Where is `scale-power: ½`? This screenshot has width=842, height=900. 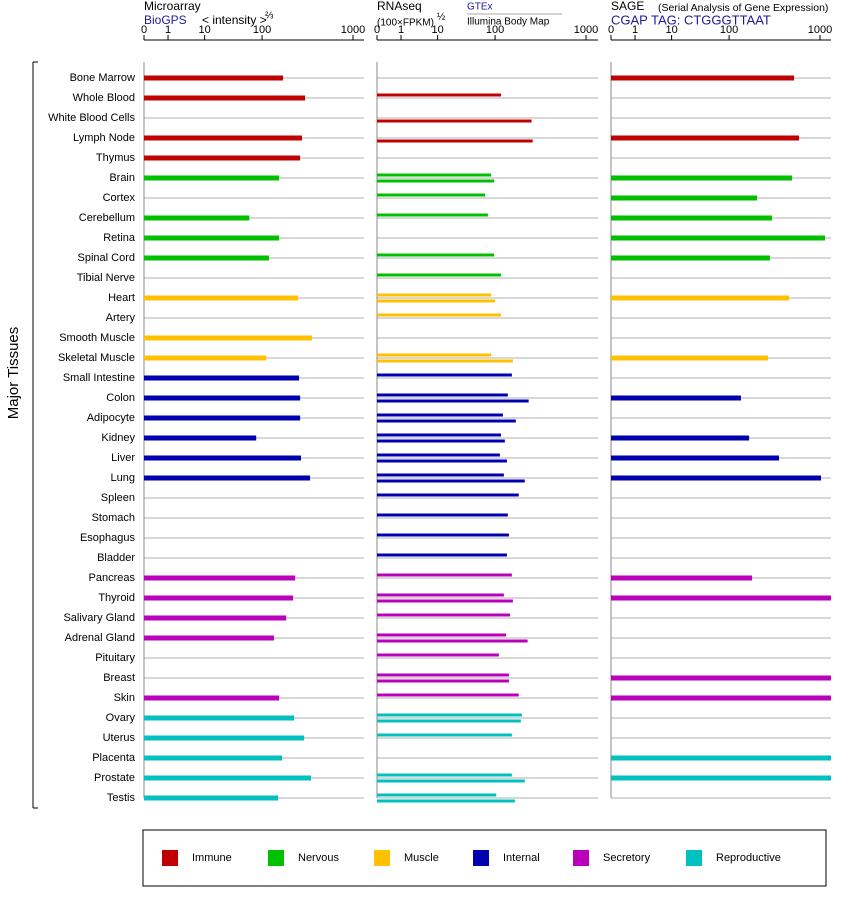 scale-power: ½ is located at coordinates (441, 17).